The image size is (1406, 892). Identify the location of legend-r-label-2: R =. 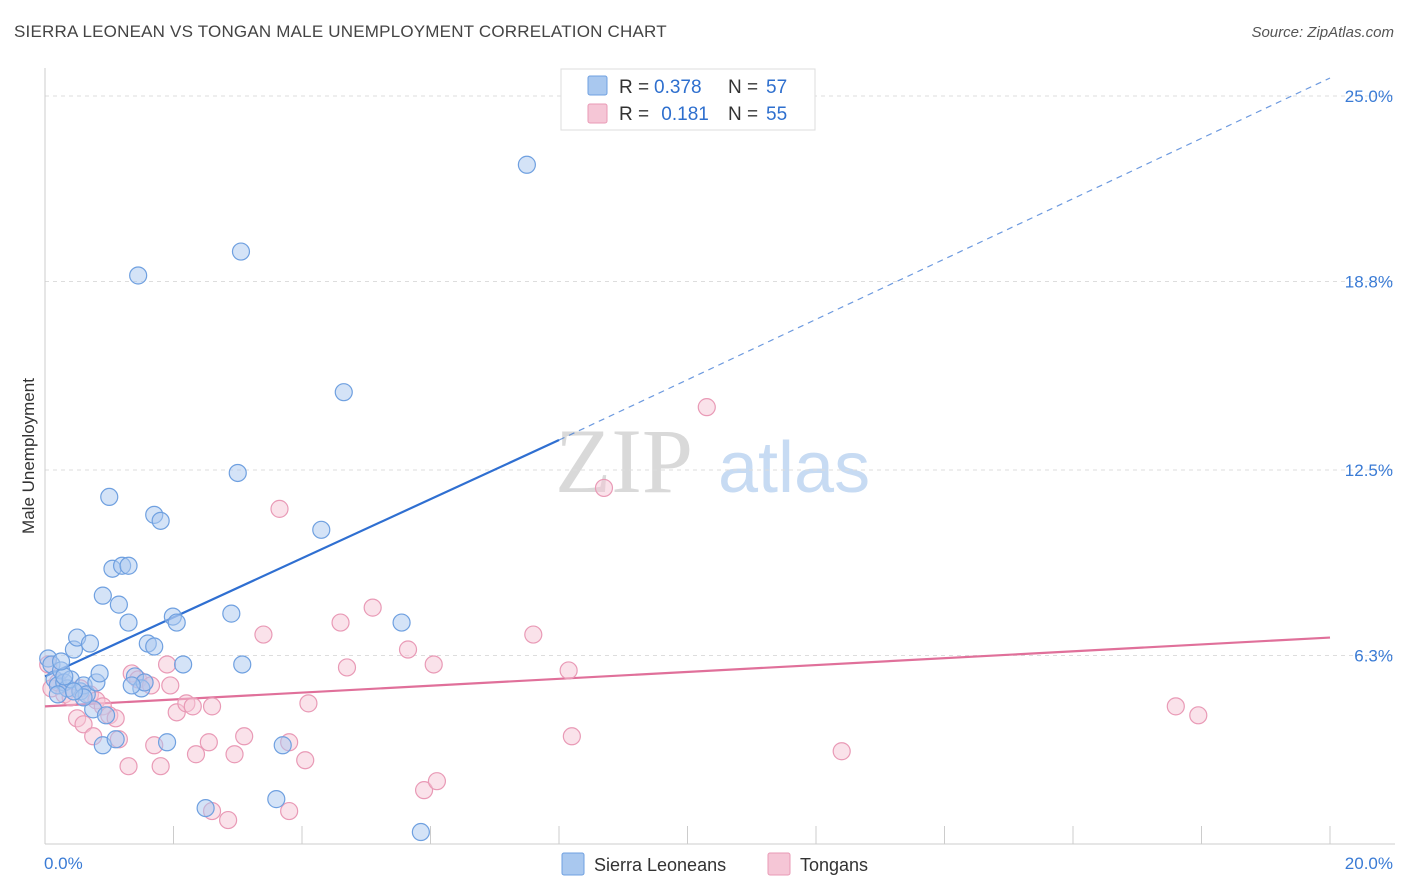
(634, 114).